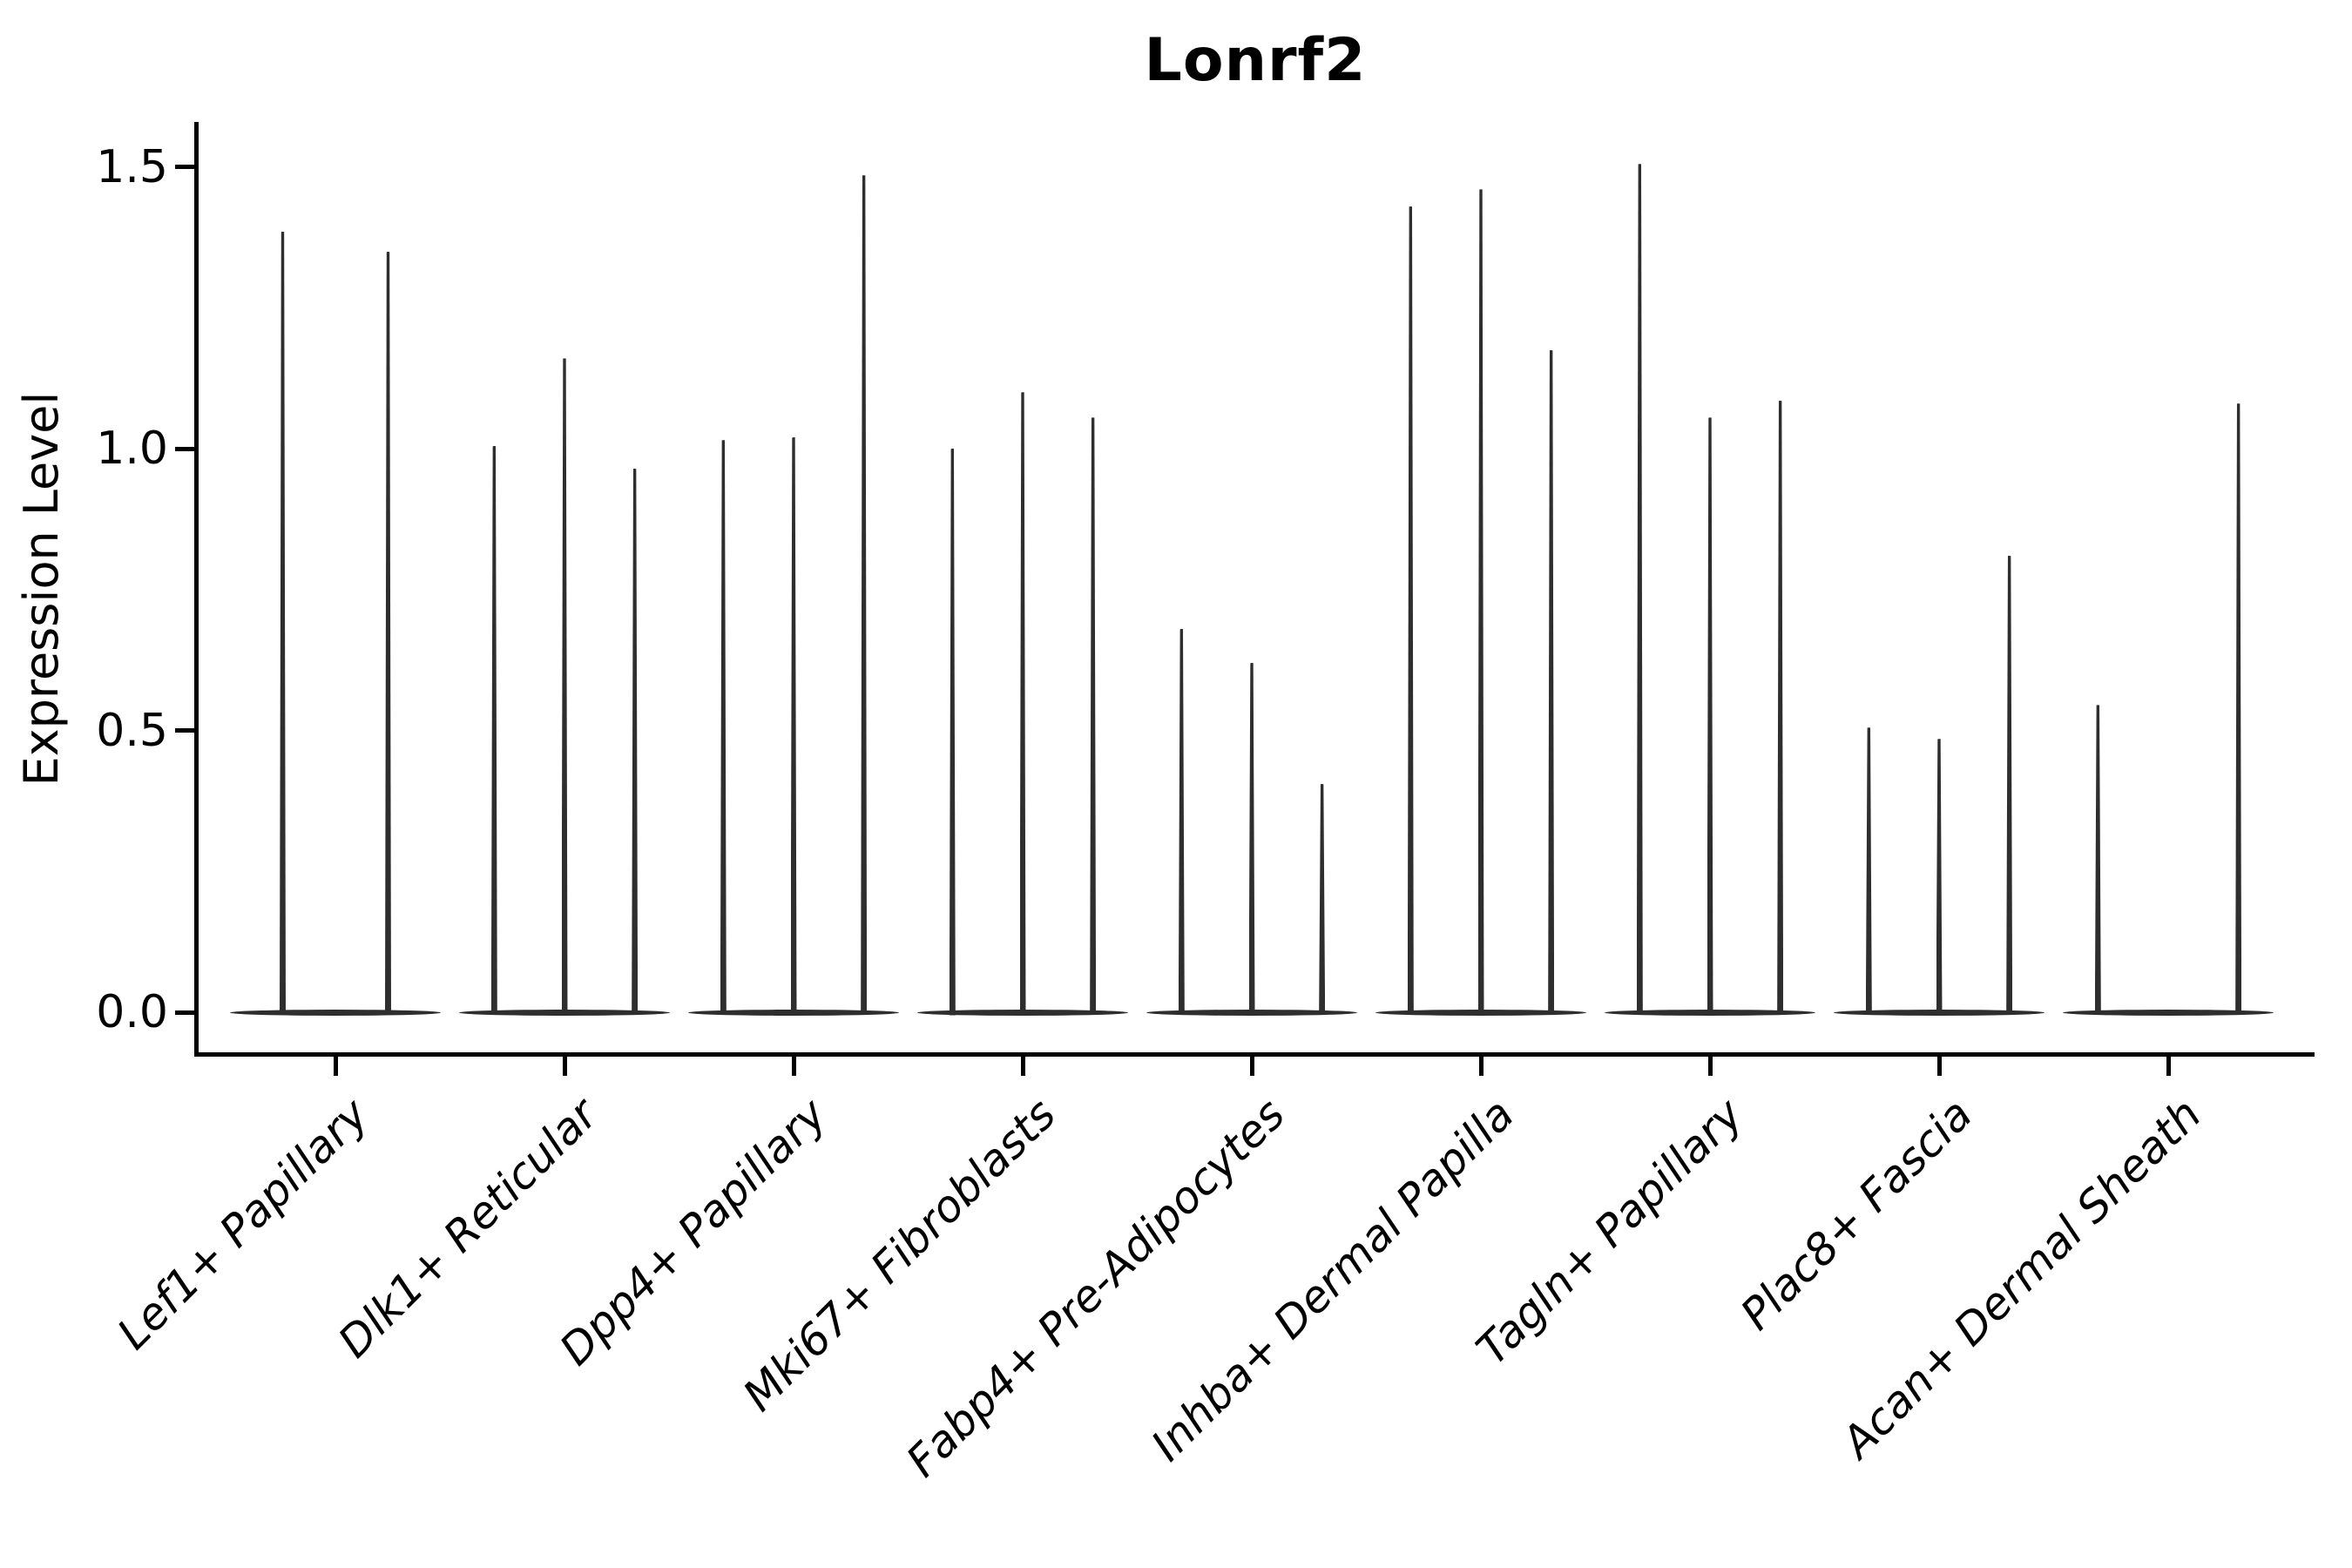 The width and height of the screenshot is (2352, 1568). I want to click on x-tick-label: Inhba+ Dermal Papilla, so click(1332, 1280).